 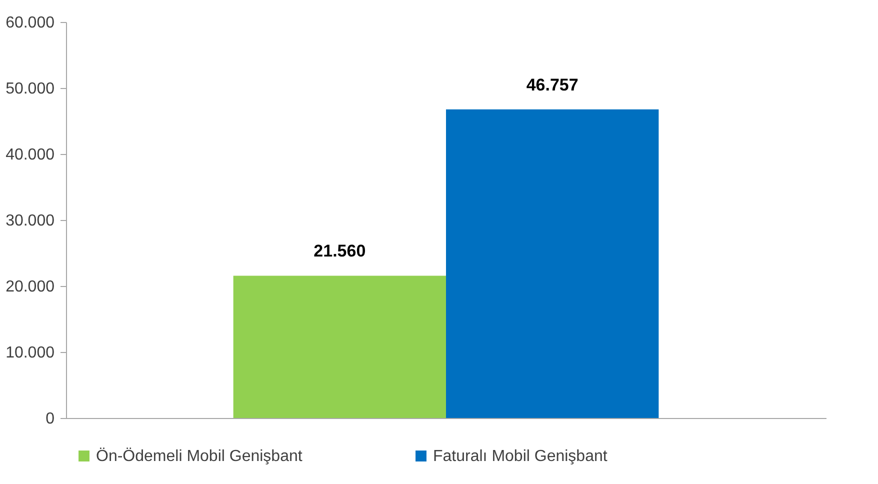 What do you see at coordinates (30, 89) in the screenshot?
I see `y-tick-label: 50.000` at bounding box center [30, 89].